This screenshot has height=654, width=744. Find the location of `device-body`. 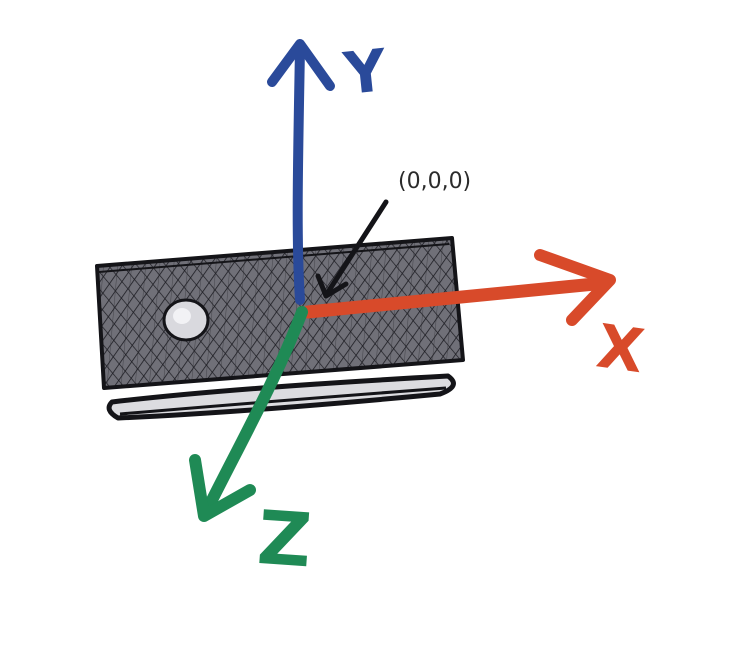

device-body is located at coordinates (280, 313).